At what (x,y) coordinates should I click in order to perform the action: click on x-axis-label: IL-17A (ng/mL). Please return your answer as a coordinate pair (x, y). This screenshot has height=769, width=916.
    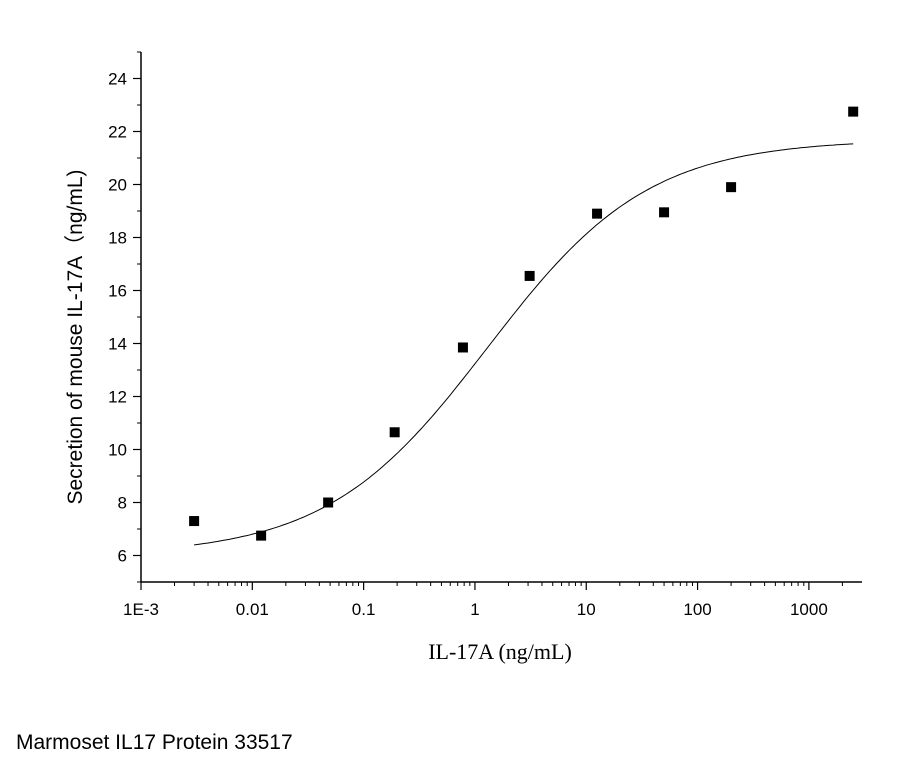
    Looking at the image, I should click on (500, 651).